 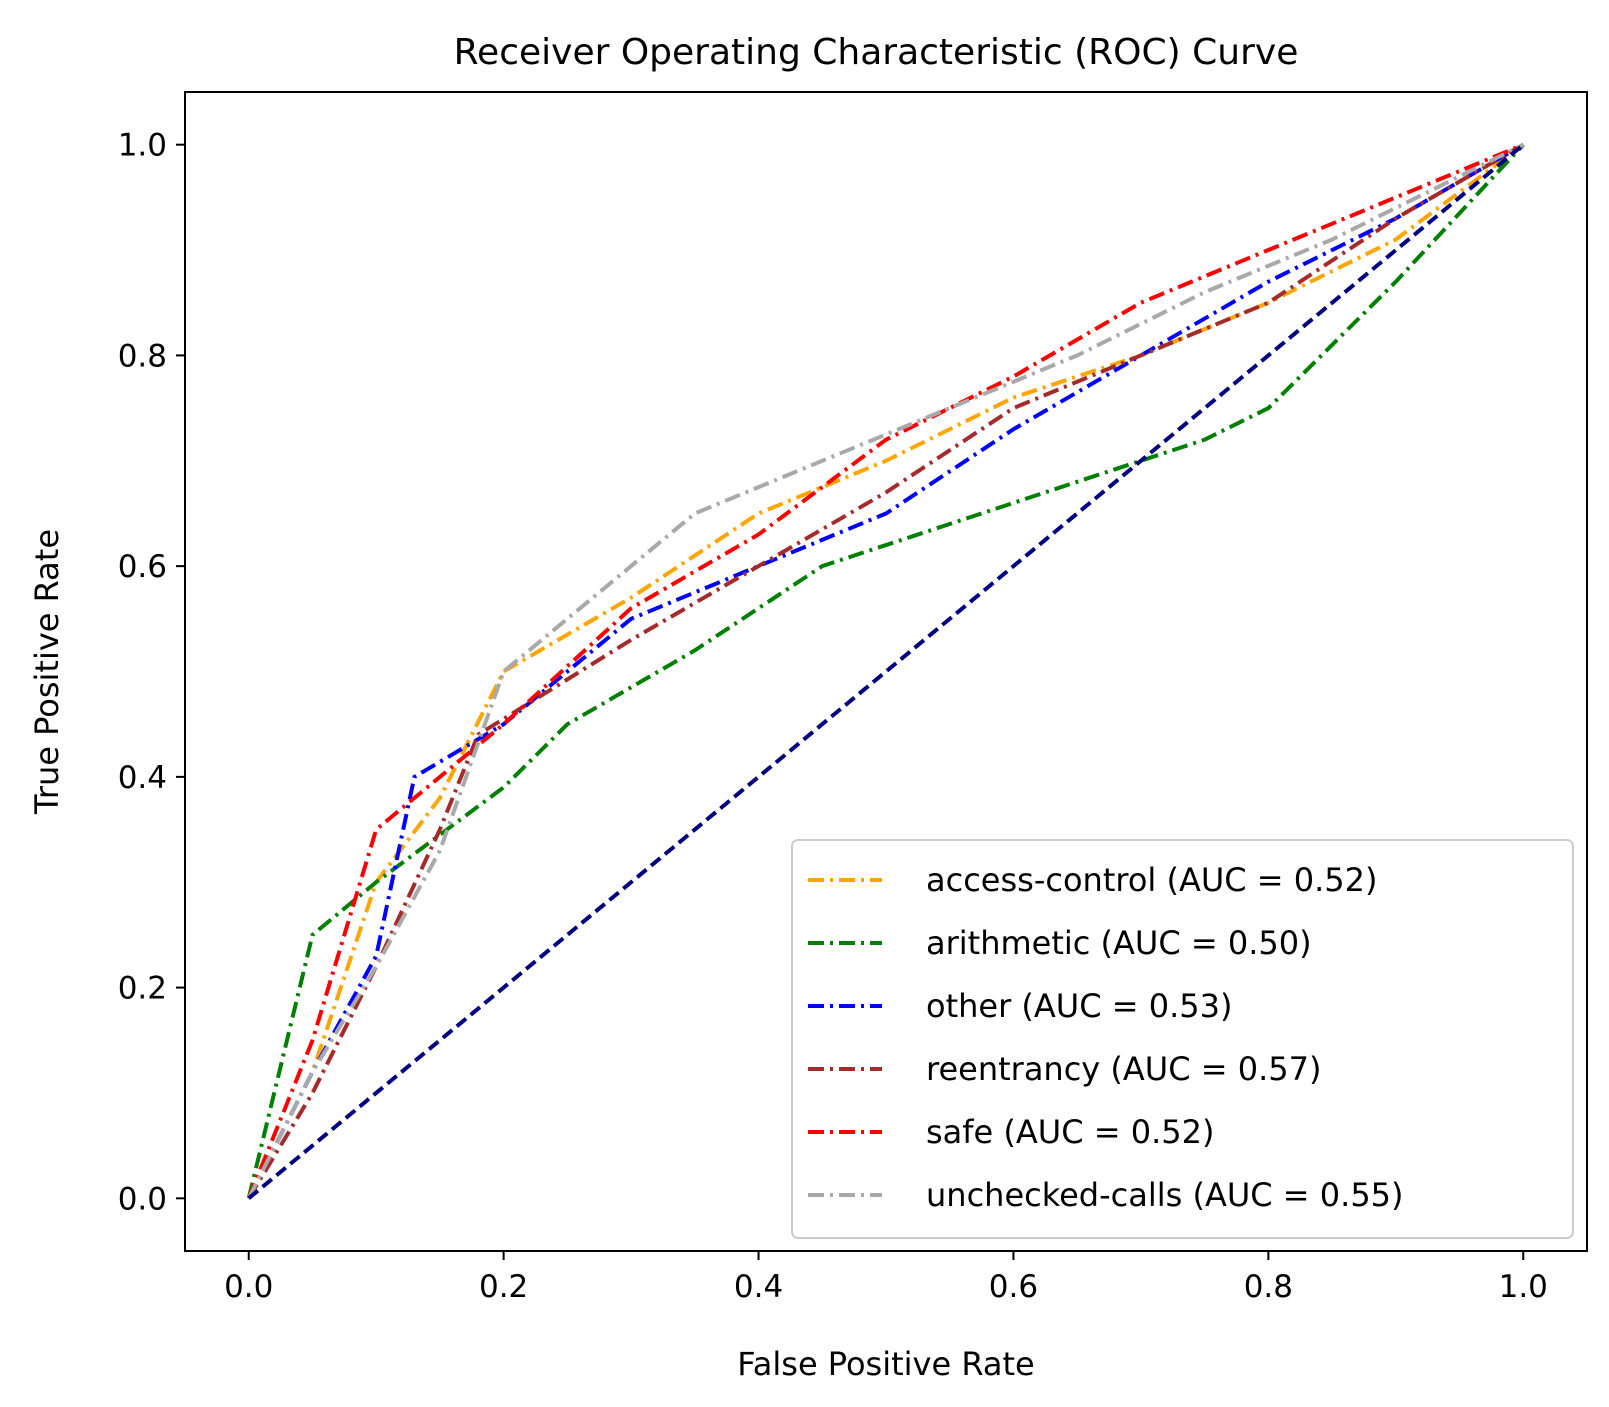 I want to click on legend-label: arithmetic (AUC = 0.50), so click(x=1119, y=943).